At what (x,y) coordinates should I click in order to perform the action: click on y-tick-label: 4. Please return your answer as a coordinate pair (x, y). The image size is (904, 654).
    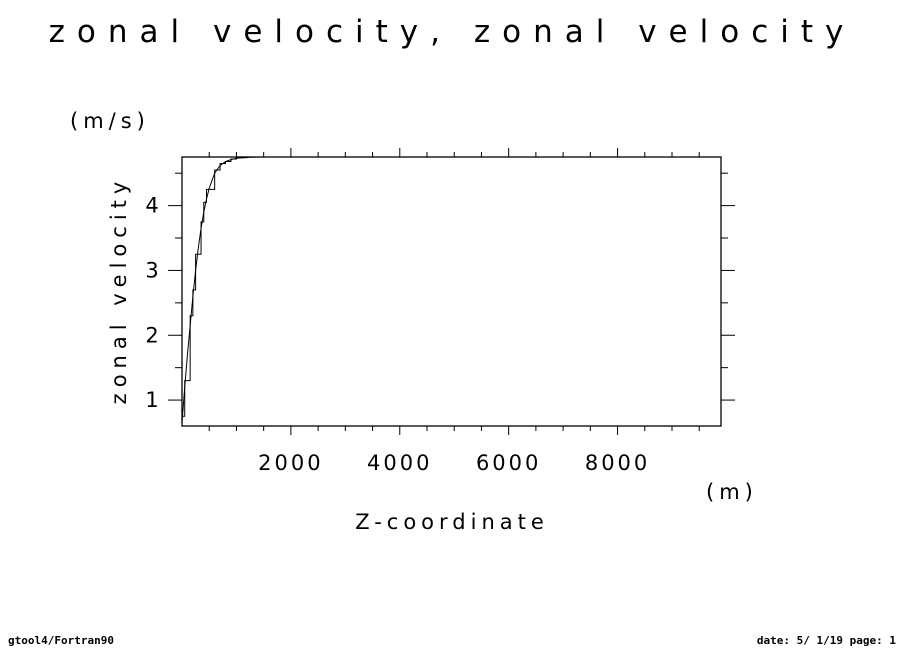
    Looking at the image, I should click on (151, 206).